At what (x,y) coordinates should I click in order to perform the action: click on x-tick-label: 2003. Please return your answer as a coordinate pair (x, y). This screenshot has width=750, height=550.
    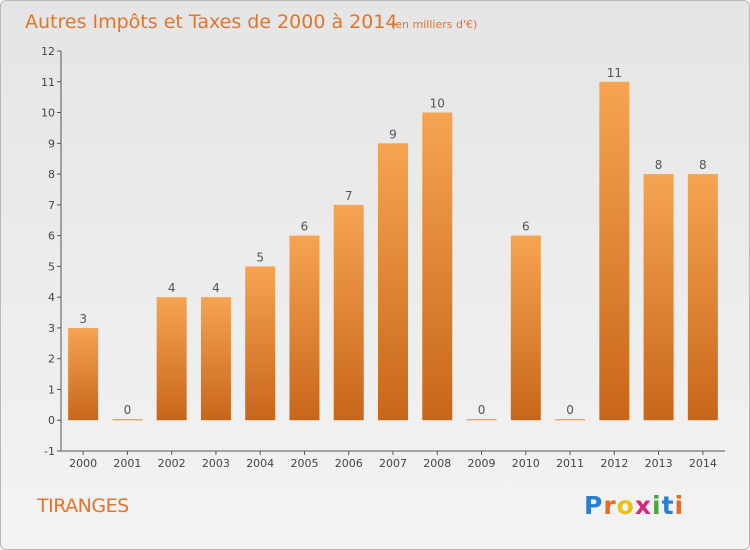
    Looking at the image, I should click on (216, 463).